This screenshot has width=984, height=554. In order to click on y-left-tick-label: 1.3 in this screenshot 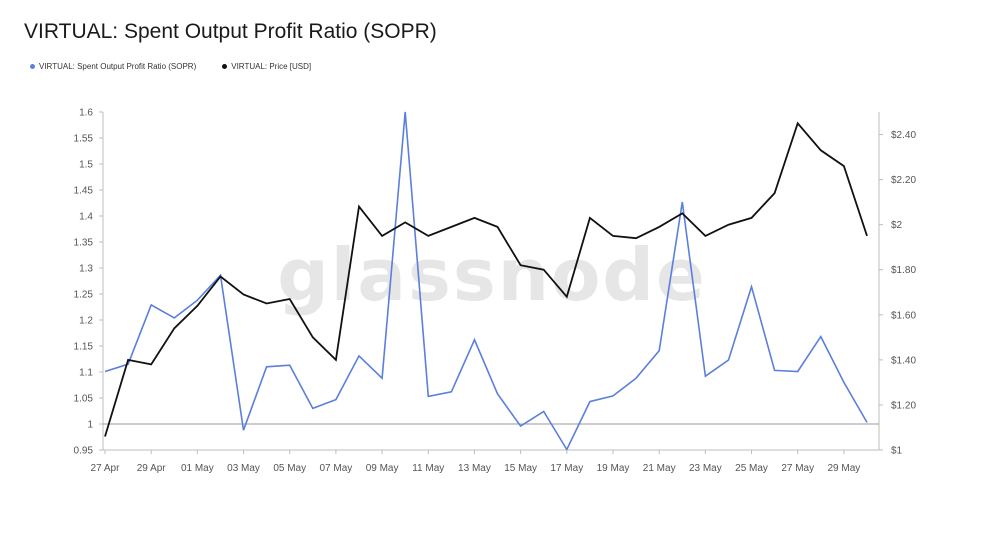, I will do `click(86, 269)`.